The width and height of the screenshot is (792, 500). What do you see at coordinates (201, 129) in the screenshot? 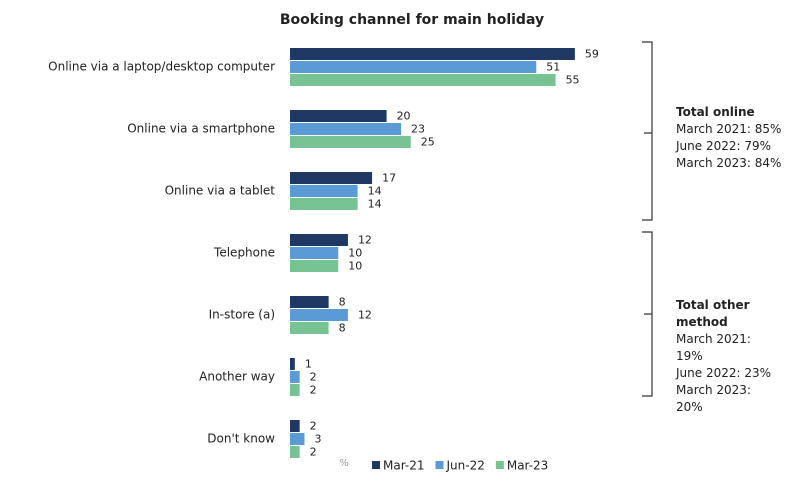
I see `y-tick-label: Online via a smartphone` at bounding box center [201, 129].